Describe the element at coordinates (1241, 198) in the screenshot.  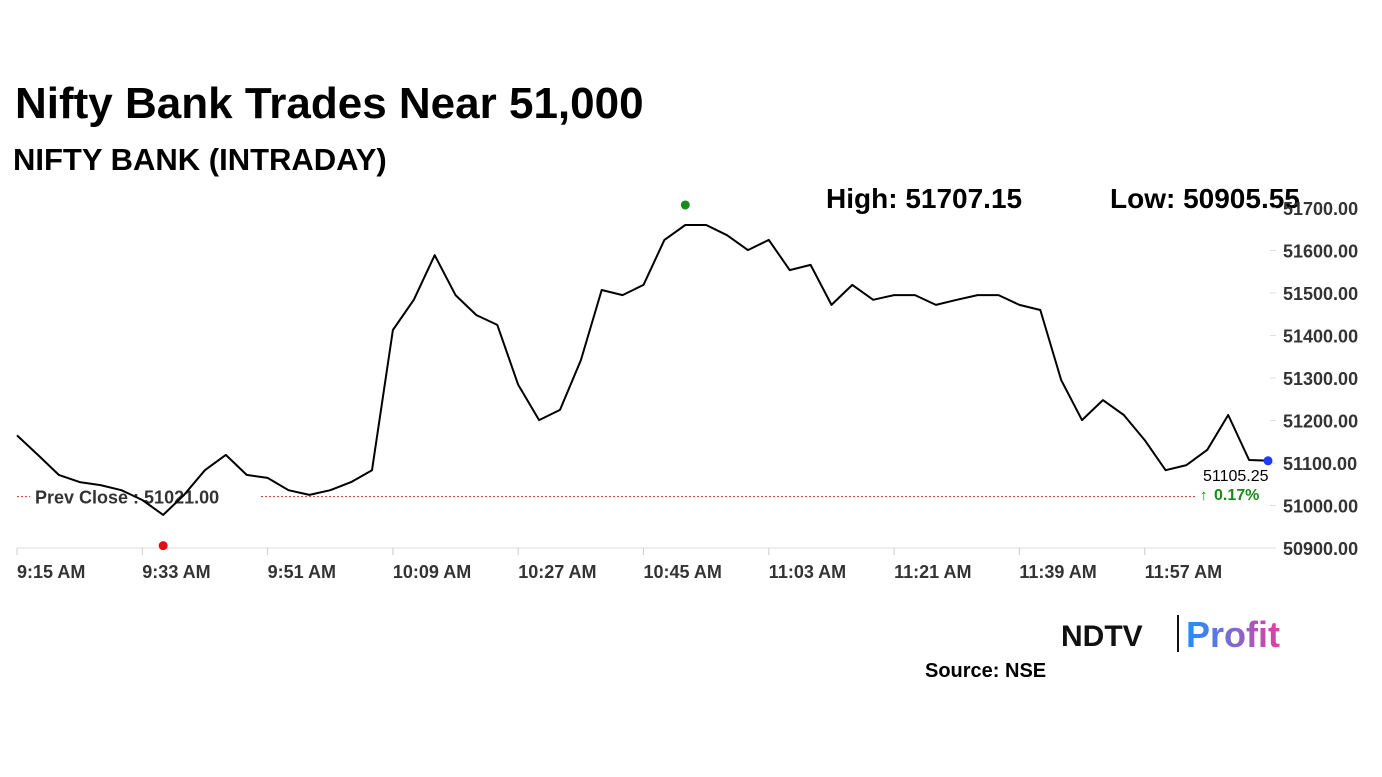
I see `low-value: 50905.55` at that location.